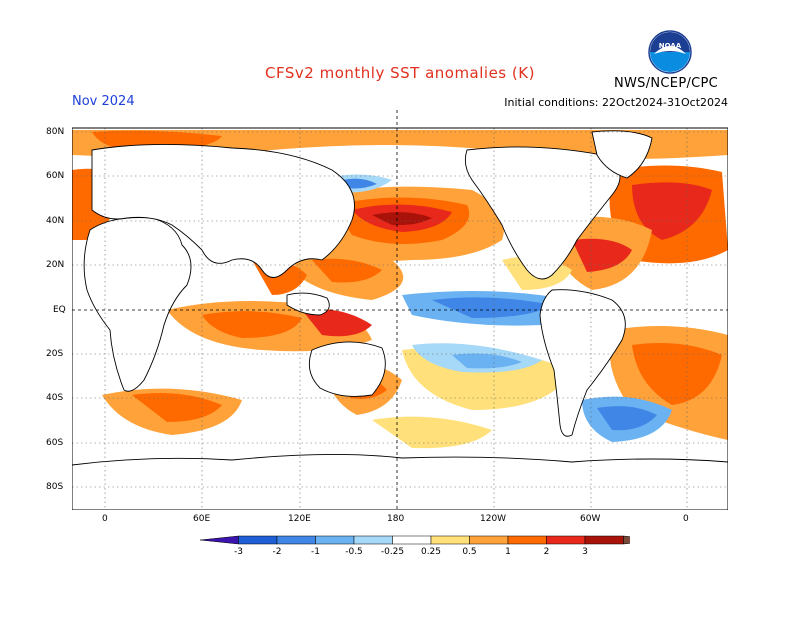 The image size is (800, 618). What do you see at coordinates (414, 546) in the screenshot?
I see `colorbar: -3 -2 -1 -0.5 -0.25 0.25 0.5 1 2 3` at bounding box center [414, 546].